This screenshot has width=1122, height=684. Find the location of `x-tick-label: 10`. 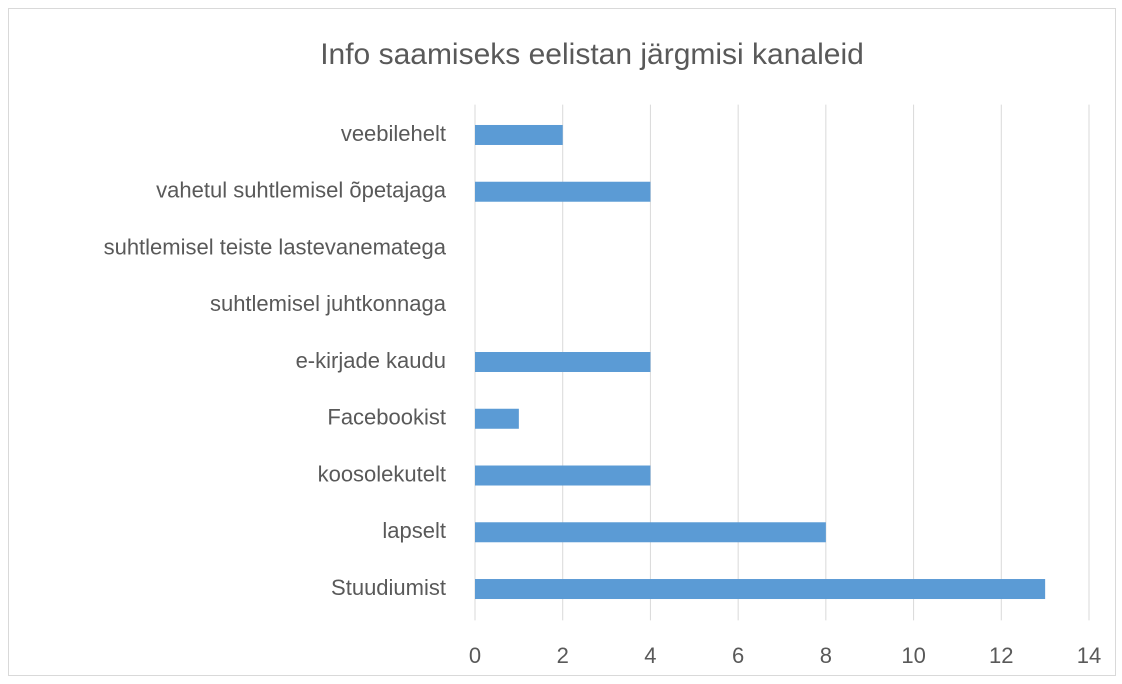

x-tick-label: 10 is located at coordinates (913, 655).